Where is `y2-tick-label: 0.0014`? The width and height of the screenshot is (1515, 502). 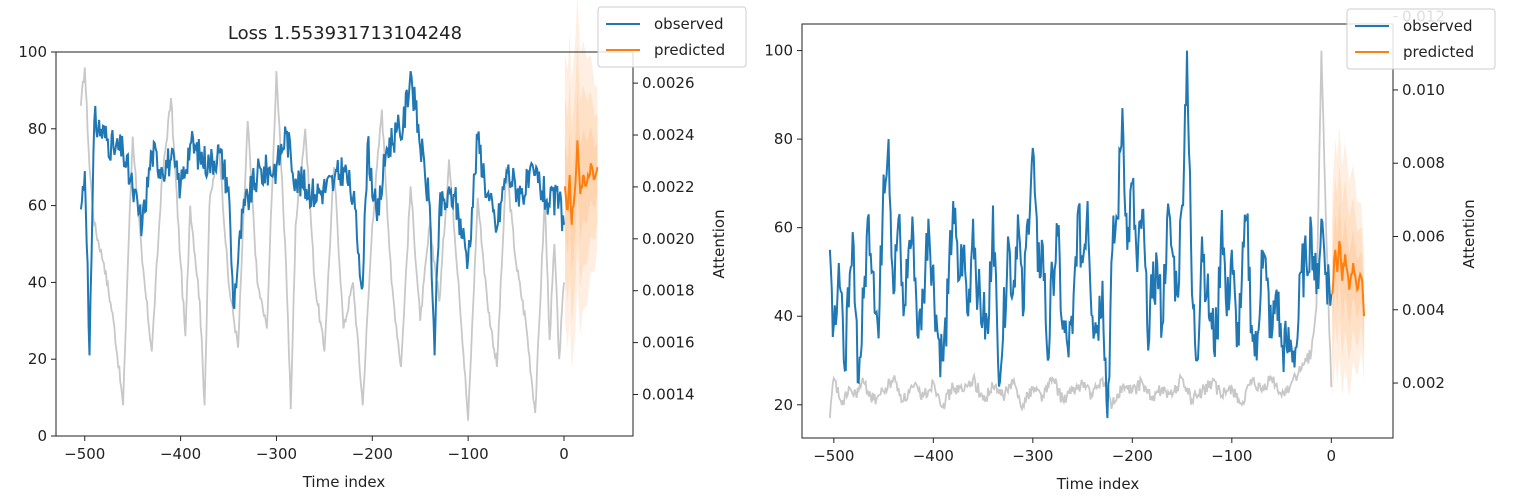 y2-tick-label: 0.0014 is located at coordinates (668, 394).